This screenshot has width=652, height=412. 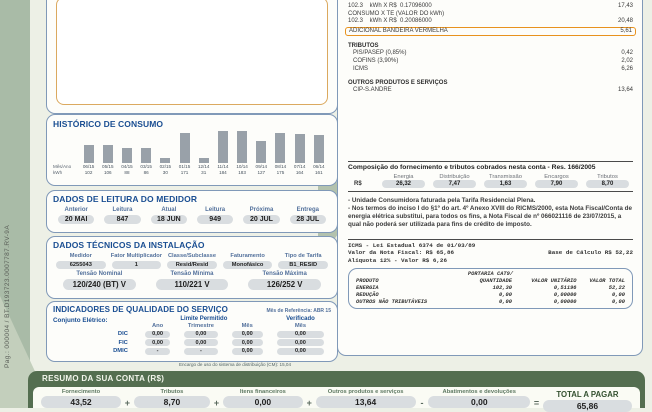 What do you see at coordinates (495, 281) in the screenshot?
I see `portaria-header: QUANTIDADE` at bounding box center [495, 281].